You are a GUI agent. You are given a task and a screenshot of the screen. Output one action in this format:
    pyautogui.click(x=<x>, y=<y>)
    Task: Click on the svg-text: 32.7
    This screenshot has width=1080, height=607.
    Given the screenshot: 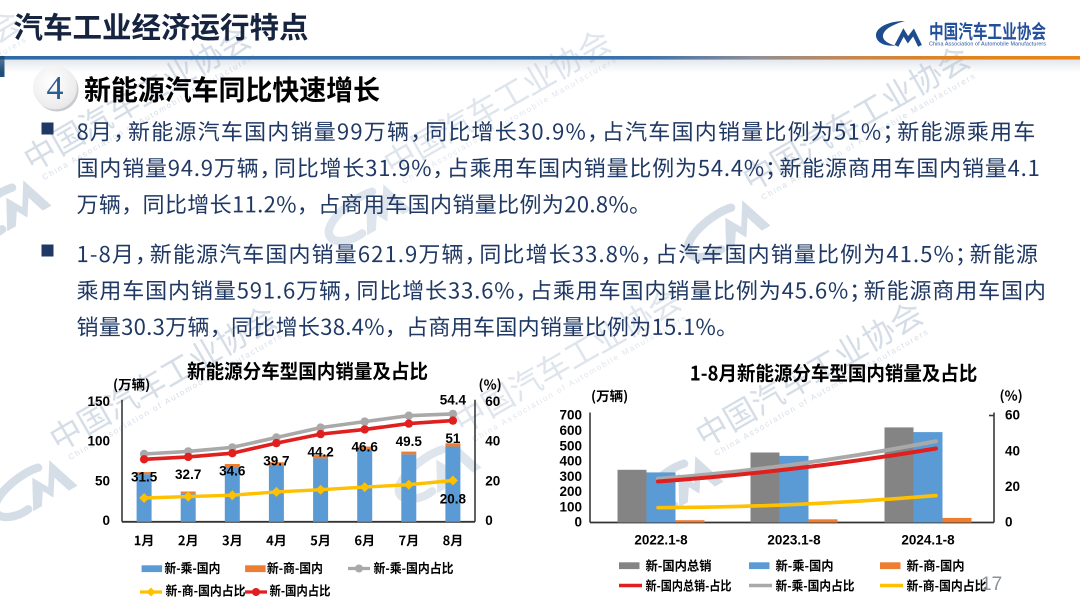 What is the action you would take?
    pyautogui.click(x=188, y=474)
    